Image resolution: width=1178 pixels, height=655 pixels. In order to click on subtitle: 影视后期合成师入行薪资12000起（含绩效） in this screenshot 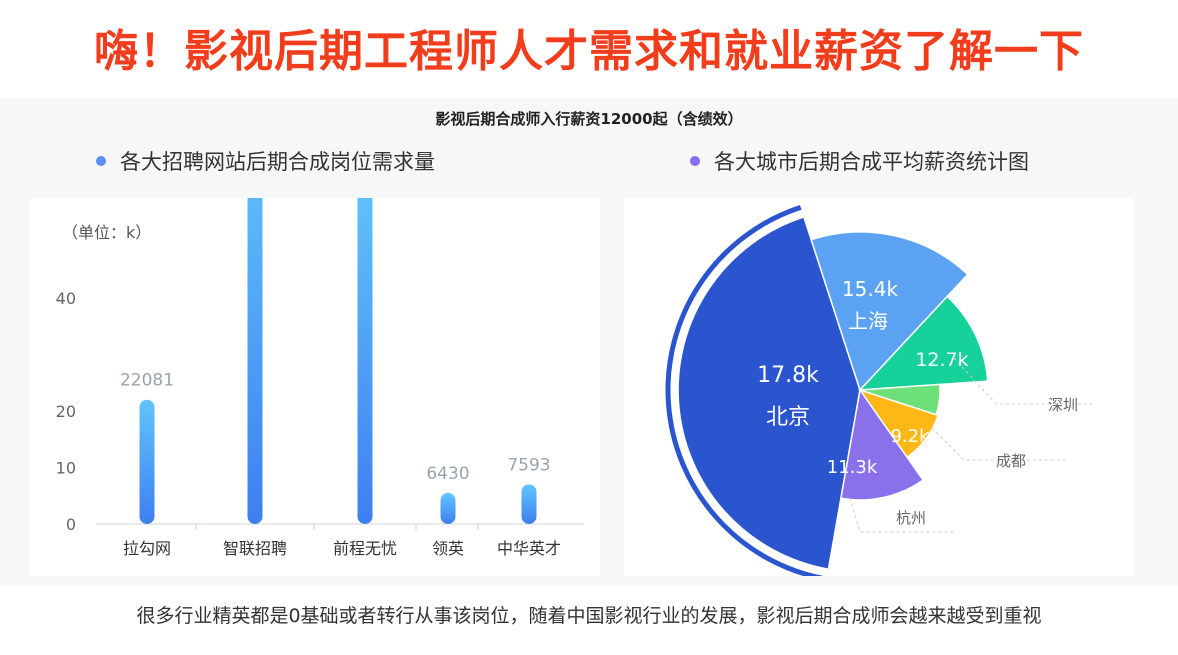, I will do `click(589, 119)`.